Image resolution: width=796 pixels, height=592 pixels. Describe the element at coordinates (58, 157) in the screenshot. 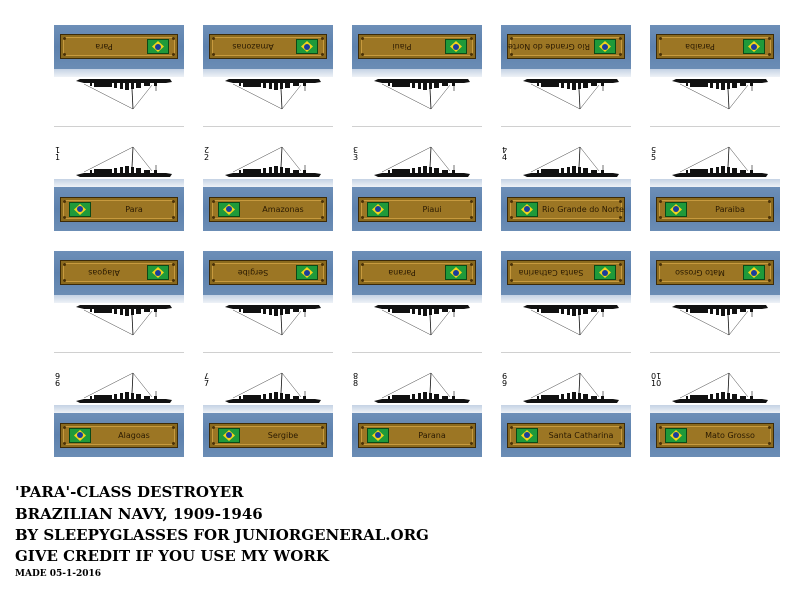

I see `counter-number: 1` at that location.